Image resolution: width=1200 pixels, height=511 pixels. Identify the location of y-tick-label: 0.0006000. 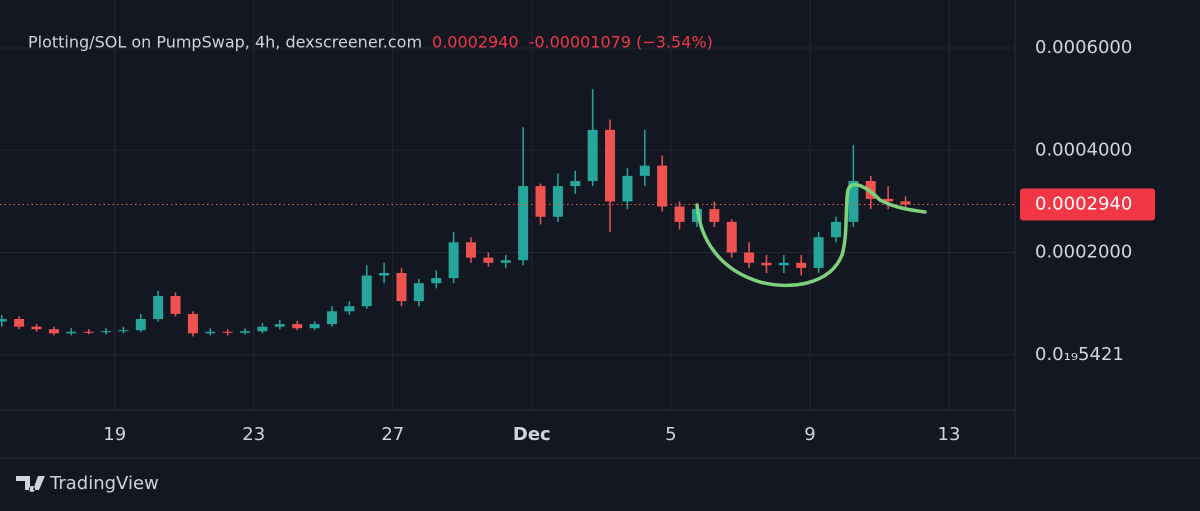
(1083, 47).